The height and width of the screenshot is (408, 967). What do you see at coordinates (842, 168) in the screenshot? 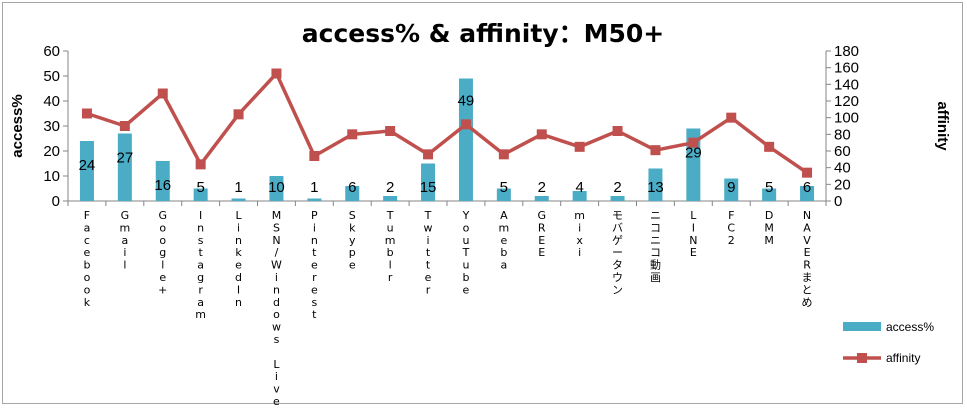
I see `y2-tick-label: 40` at bounding box center [842, 168].